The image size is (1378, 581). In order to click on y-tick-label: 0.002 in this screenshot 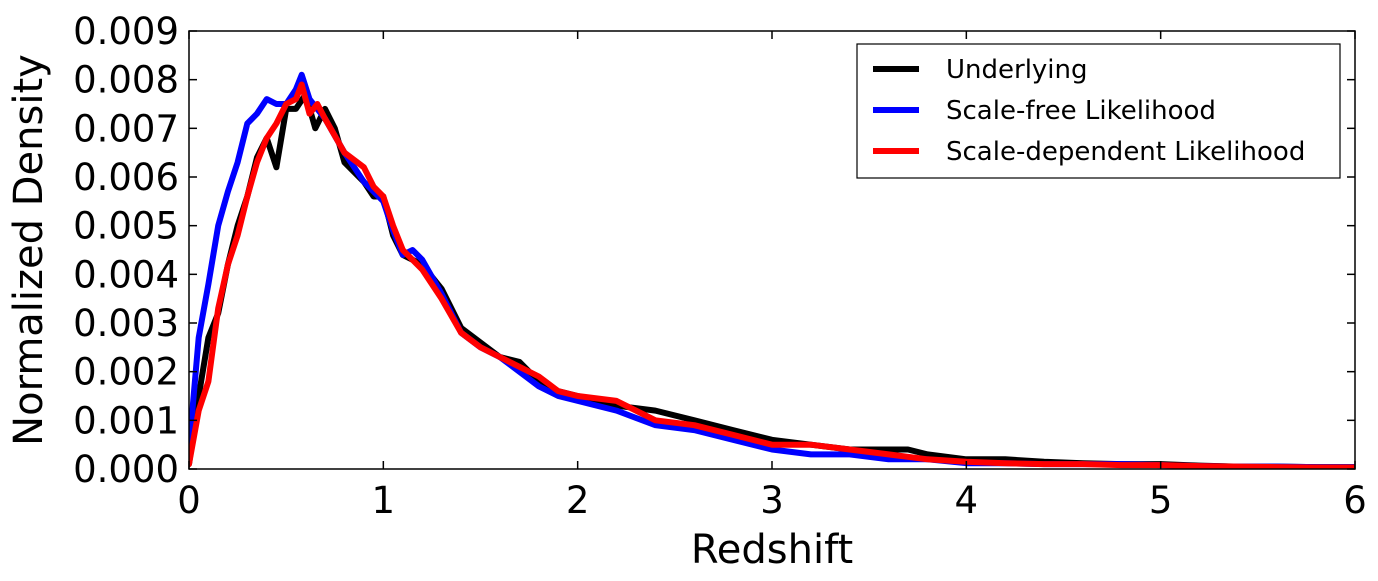, I will do `click(126, 372)`.